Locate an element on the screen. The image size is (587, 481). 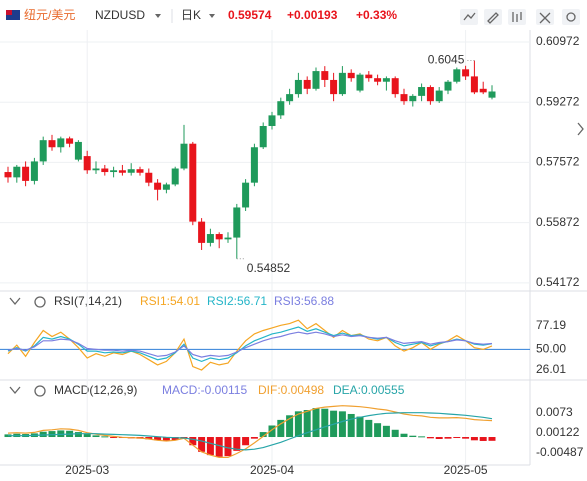
collapse-arrow is located at coordinates (580, 129).